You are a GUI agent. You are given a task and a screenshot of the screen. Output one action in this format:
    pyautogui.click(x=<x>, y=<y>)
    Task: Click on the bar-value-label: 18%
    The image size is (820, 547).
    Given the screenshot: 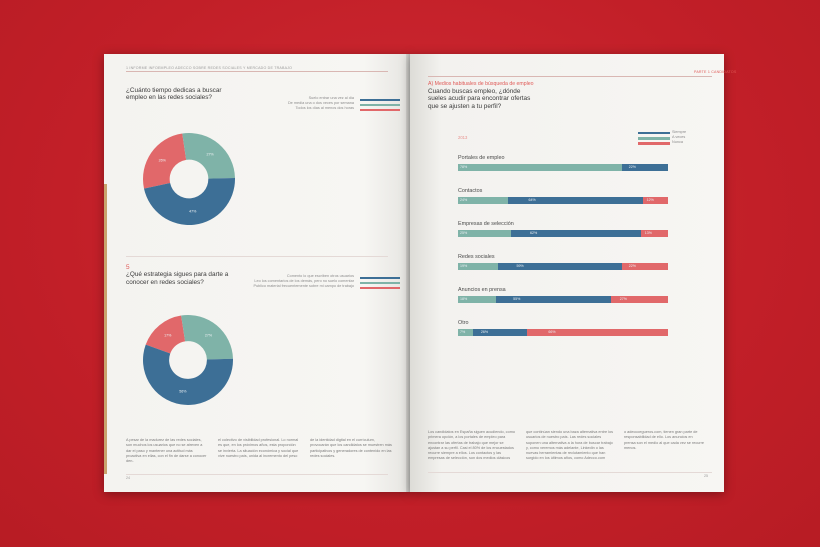 What is the action you would take?
    pyautogui.click(x=464, y=299)
    